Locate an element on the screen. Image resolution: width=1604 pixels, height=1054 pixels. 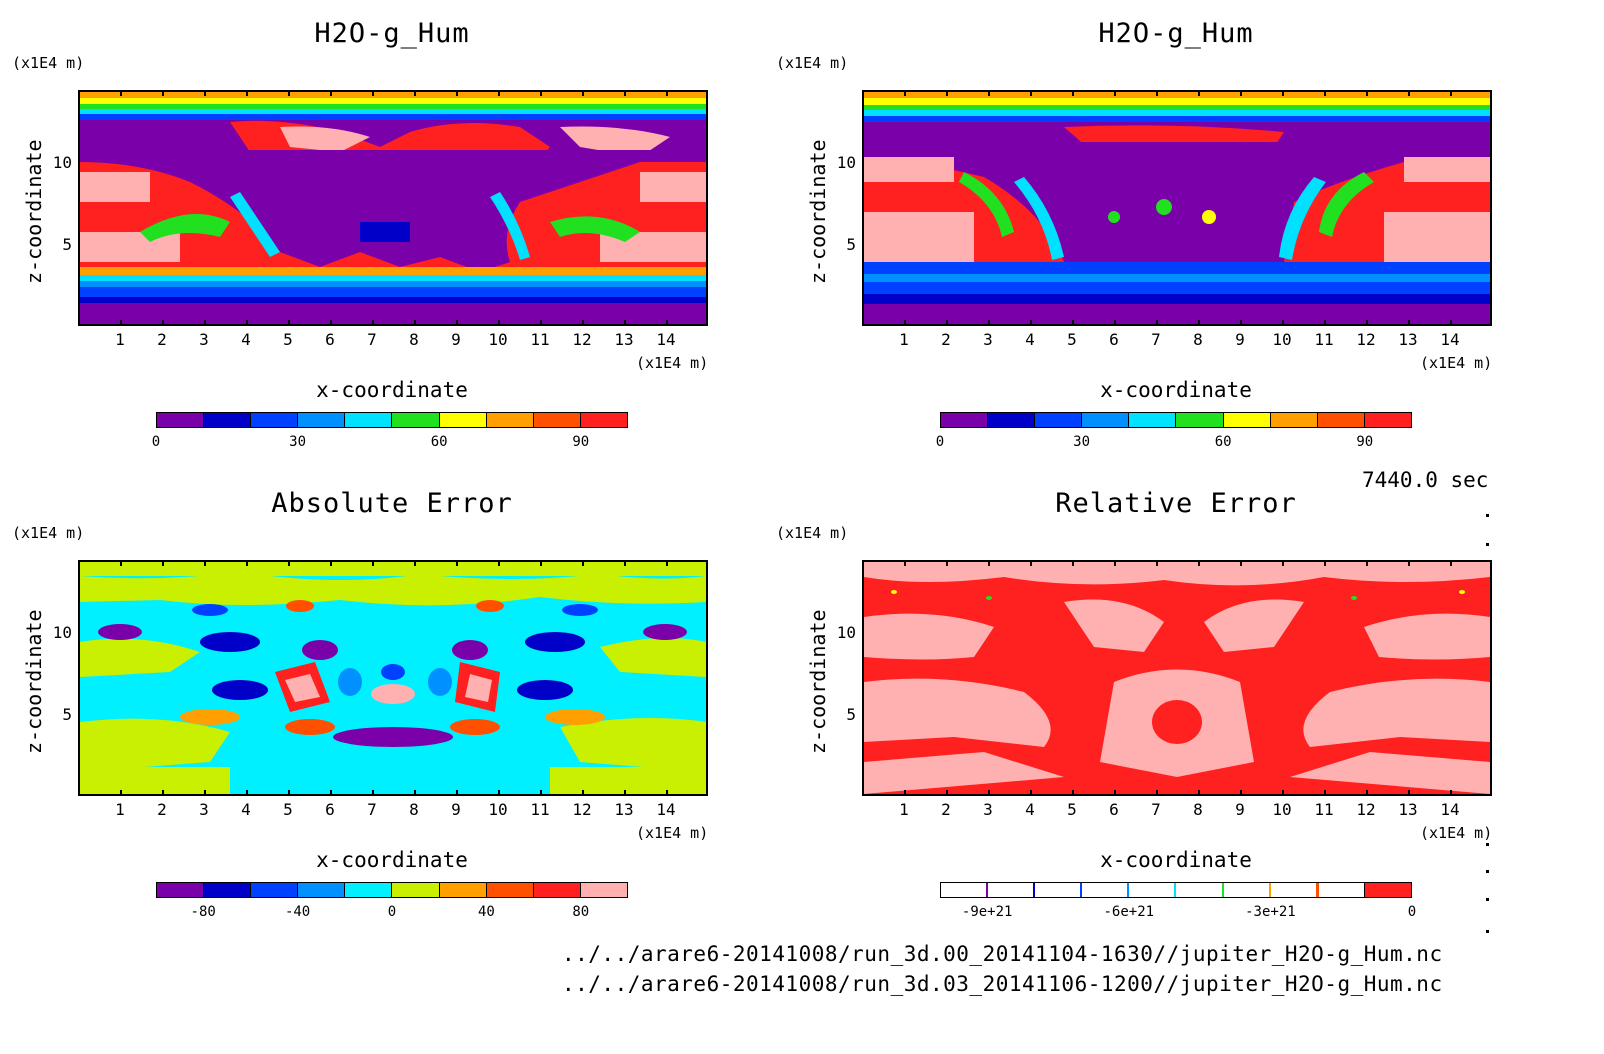
x-tick-label: 4 is located at coordinates (1030, 809).